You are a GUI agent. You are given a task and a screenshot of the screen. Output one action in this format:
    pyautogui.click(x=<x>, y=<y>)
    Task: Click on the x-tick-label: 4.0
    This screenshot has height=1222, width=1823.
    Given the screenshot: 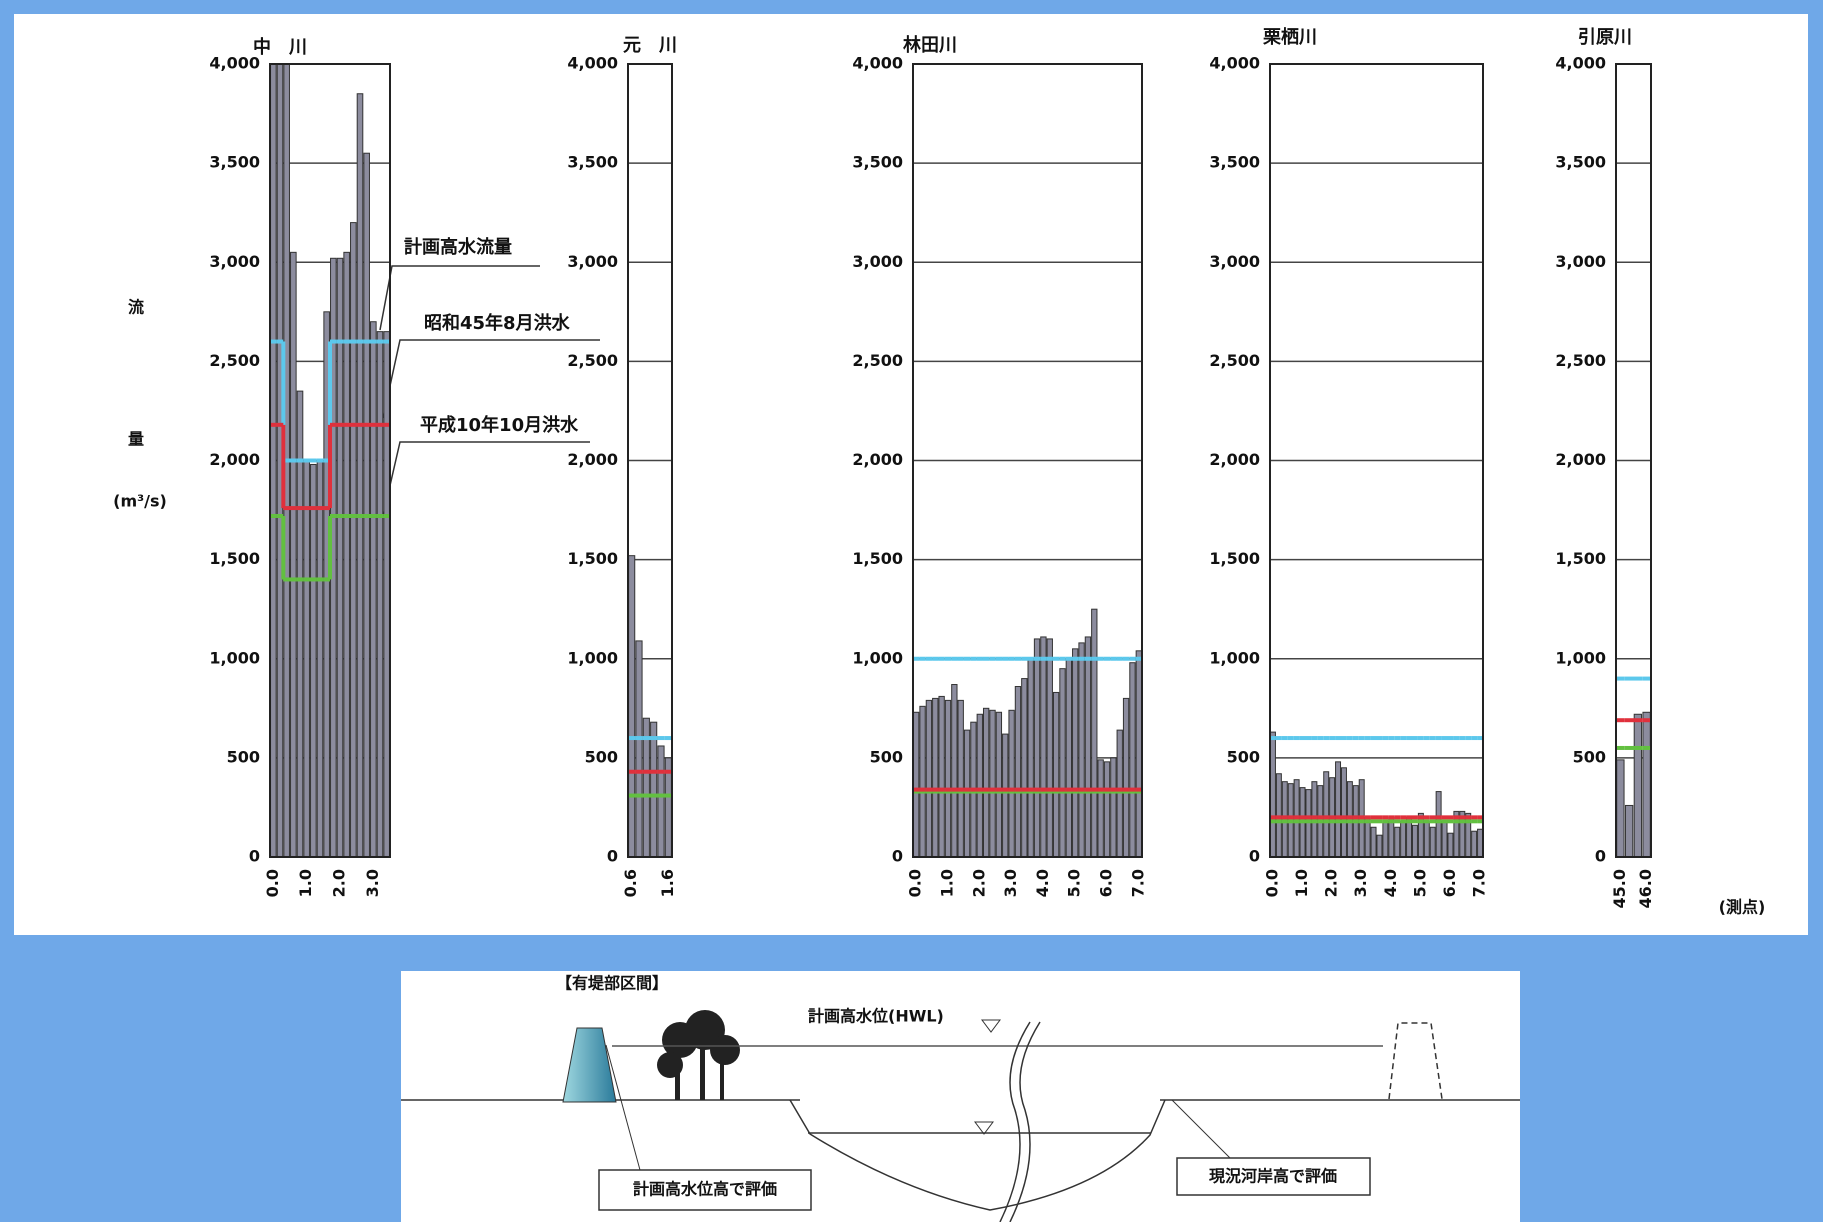 What is the action you would take?
    pyautogui.click(x=1390, y=883)
    